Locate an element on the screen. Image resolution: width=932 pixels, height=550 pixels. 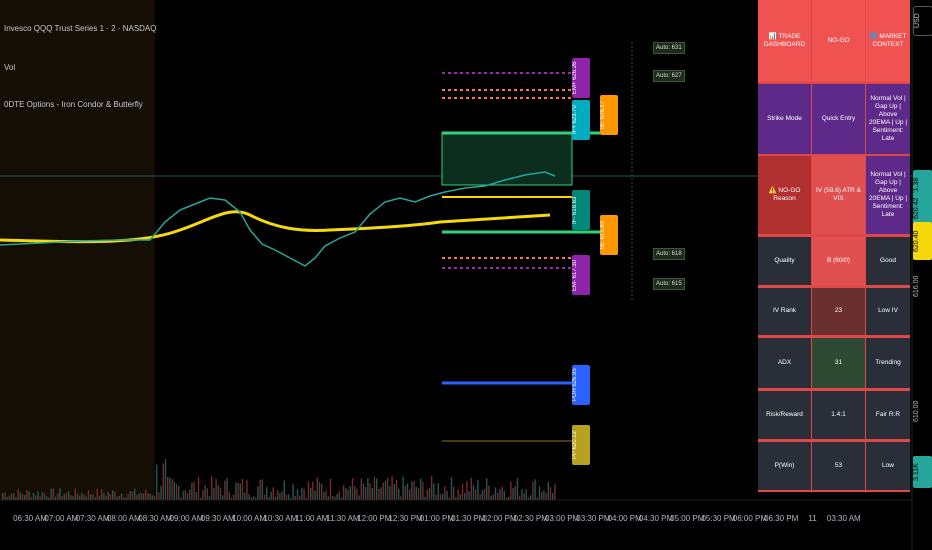
dashboard-cell: IV (59.6) ATR & VIX is located at coordinates (838, 195).